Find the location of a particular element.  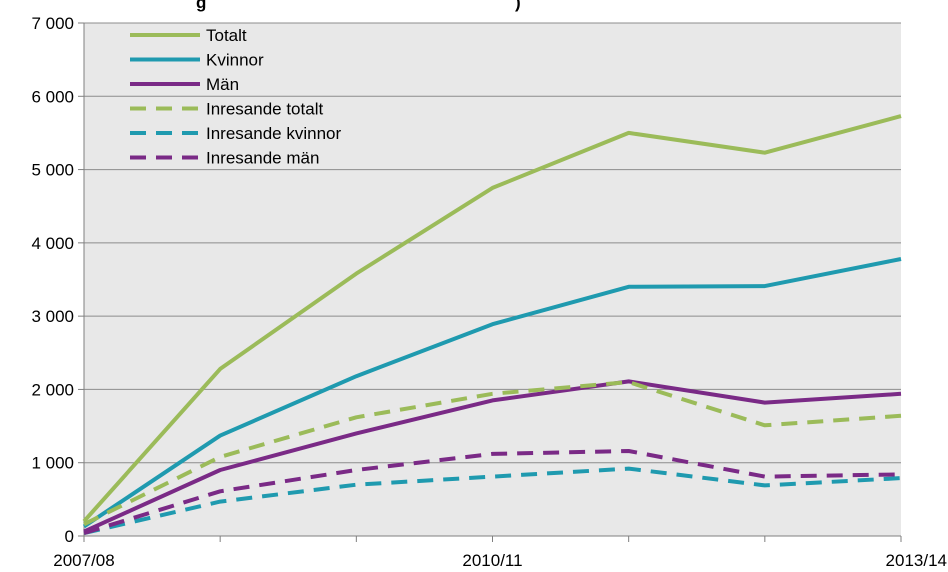

x-tick-label: 2010/11 is located at coordinates (492, 560).